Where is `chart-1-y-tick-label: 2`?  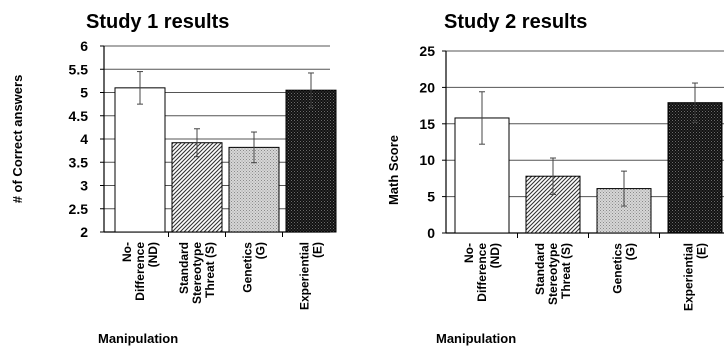
chart-1-y-tick-label: 2 is located at coordinates (84, 232).